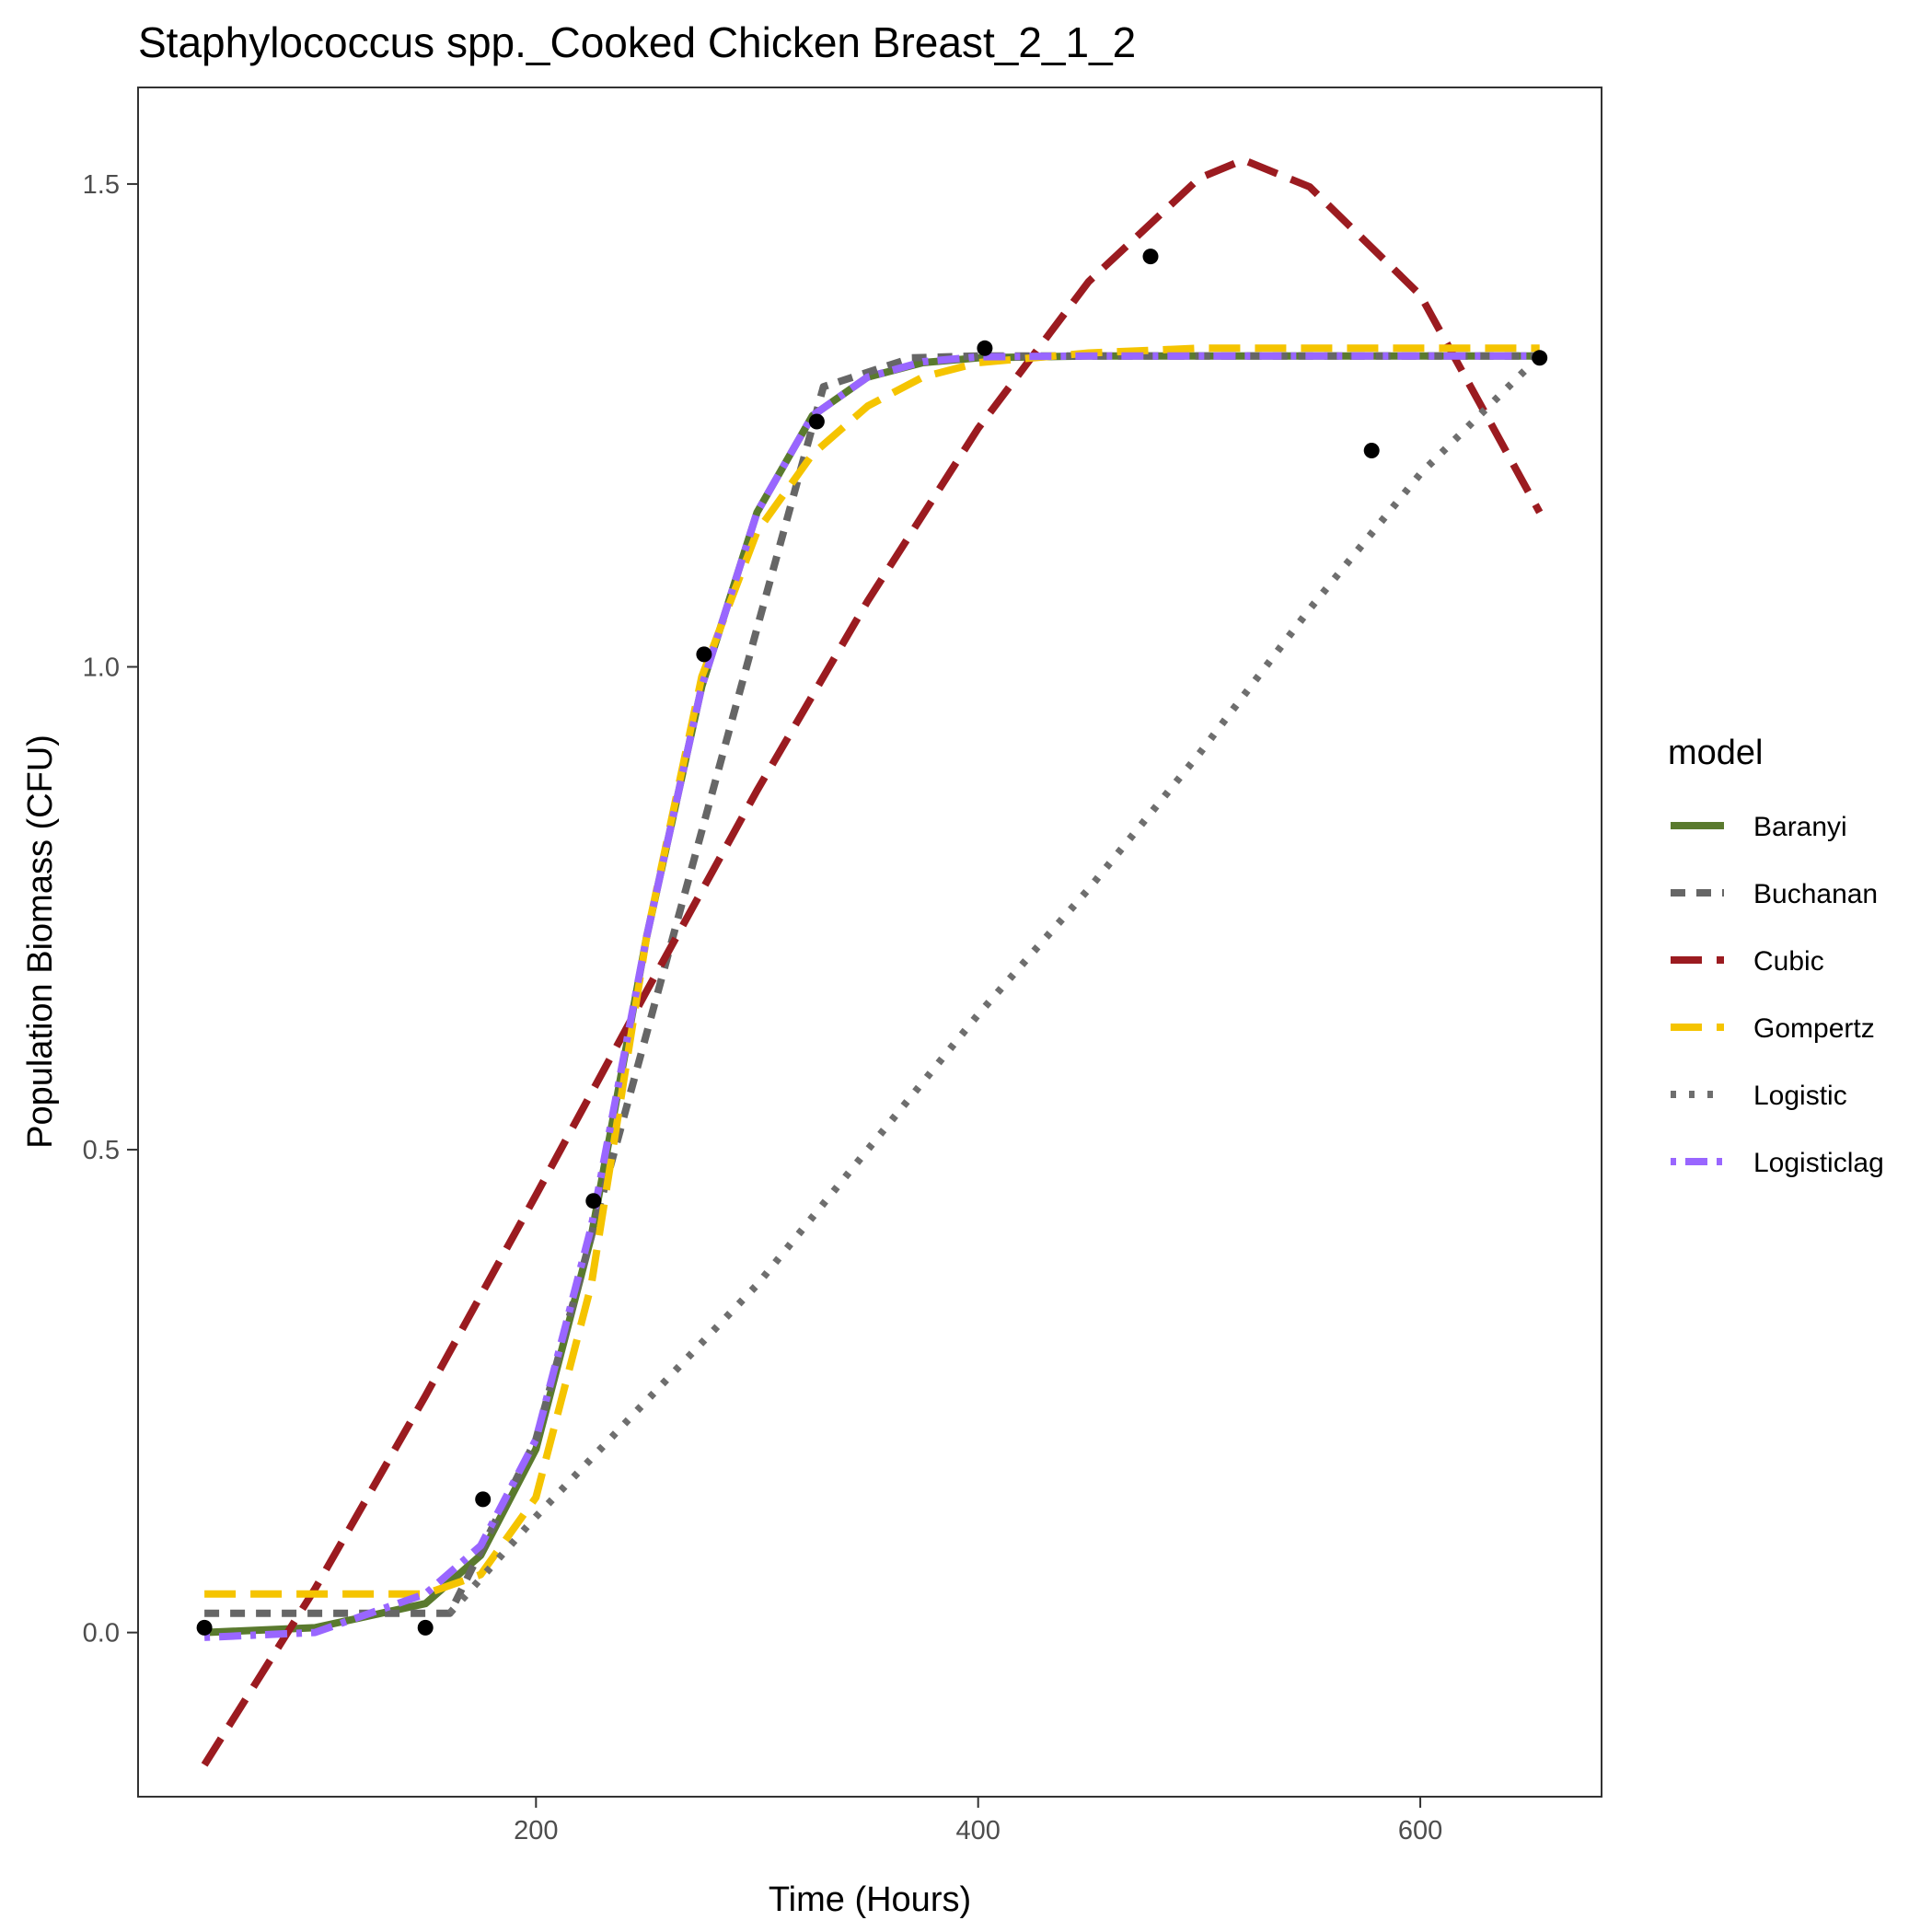 Image resolution: width=1932 pixels, height=1932 pixels. I want to click on x-tick-label: 400, so click(978, 1831).